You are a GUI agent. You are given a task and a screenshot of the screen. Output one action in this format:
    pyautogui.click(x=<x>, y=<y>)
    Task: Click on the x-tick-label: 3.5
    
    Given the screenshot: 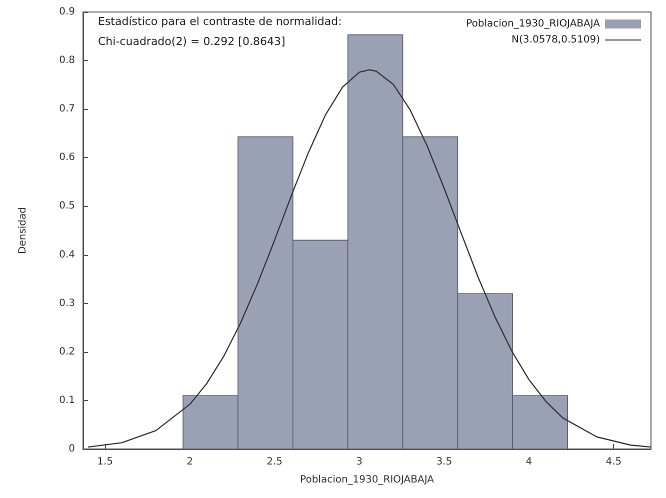 What is the action you would take?
    pyautogui.click(x=444, y=462)
    